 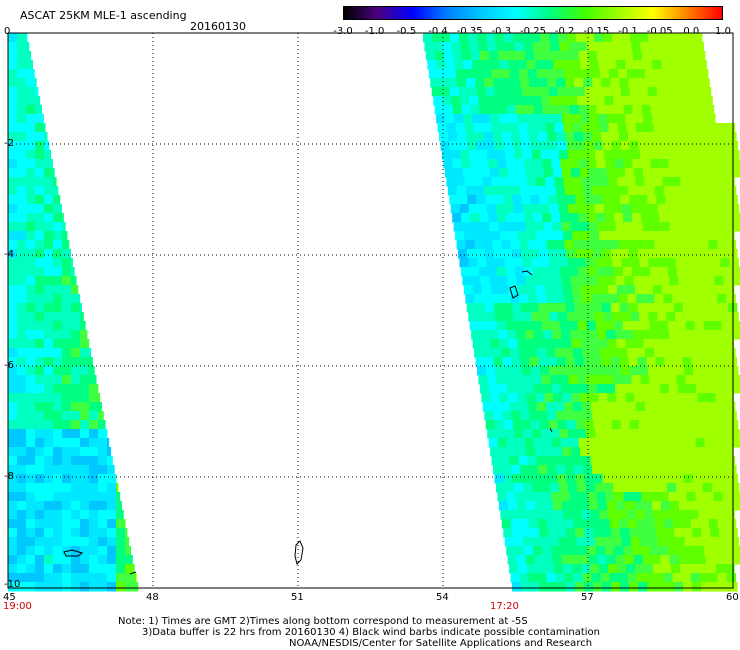 What do you see at coordinates (628, 31) in the screenshot?
I see `color-scale-label: -0.1` at bounding box center [628, 31].